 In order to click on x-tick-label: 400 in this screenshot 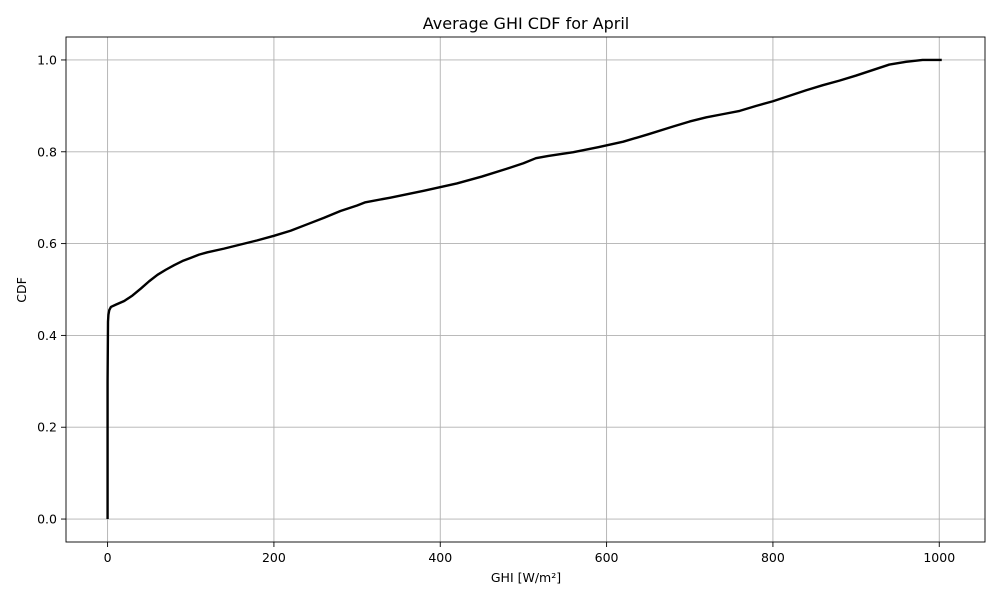, I will do `click(440, 557)`.